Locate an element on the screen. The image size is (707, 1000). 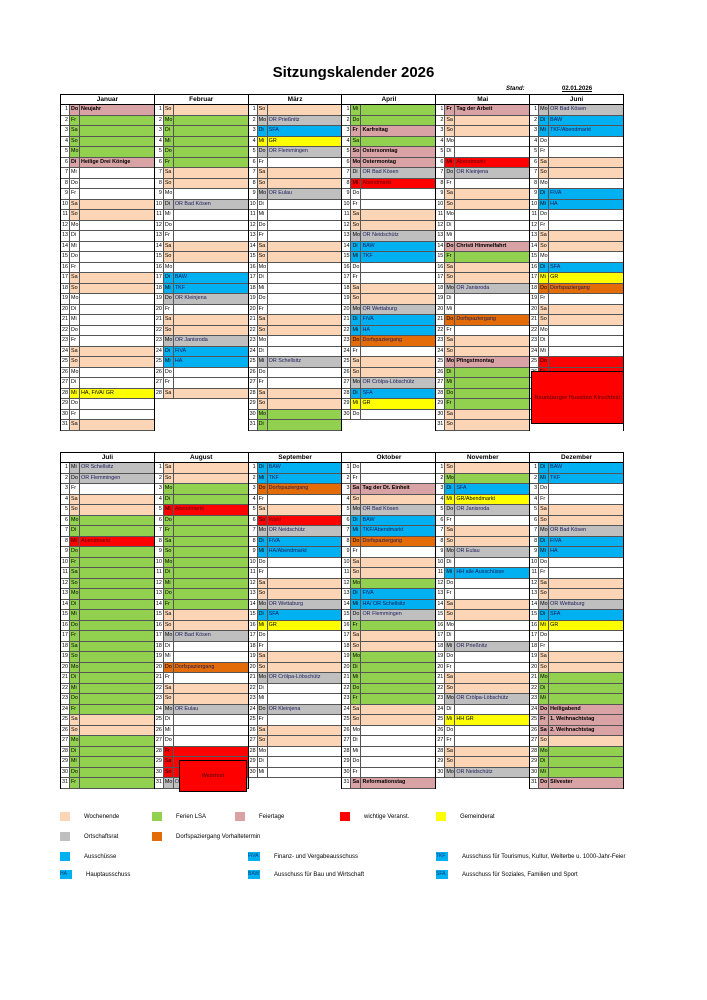
day-row: 30 Mi is located at coordinates (576, 772).